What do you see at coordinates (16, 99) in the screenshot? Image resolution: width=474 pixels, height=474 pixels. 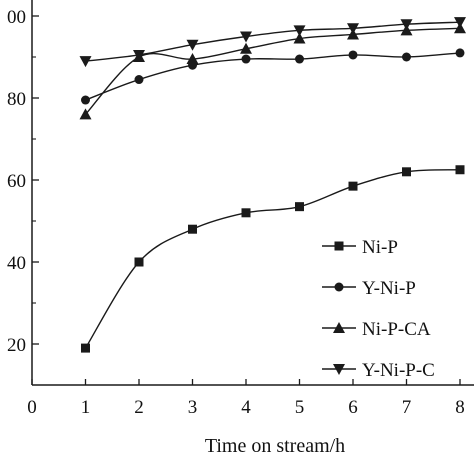 I see `y-tick-label: 80` at bounding box center [16, 99].